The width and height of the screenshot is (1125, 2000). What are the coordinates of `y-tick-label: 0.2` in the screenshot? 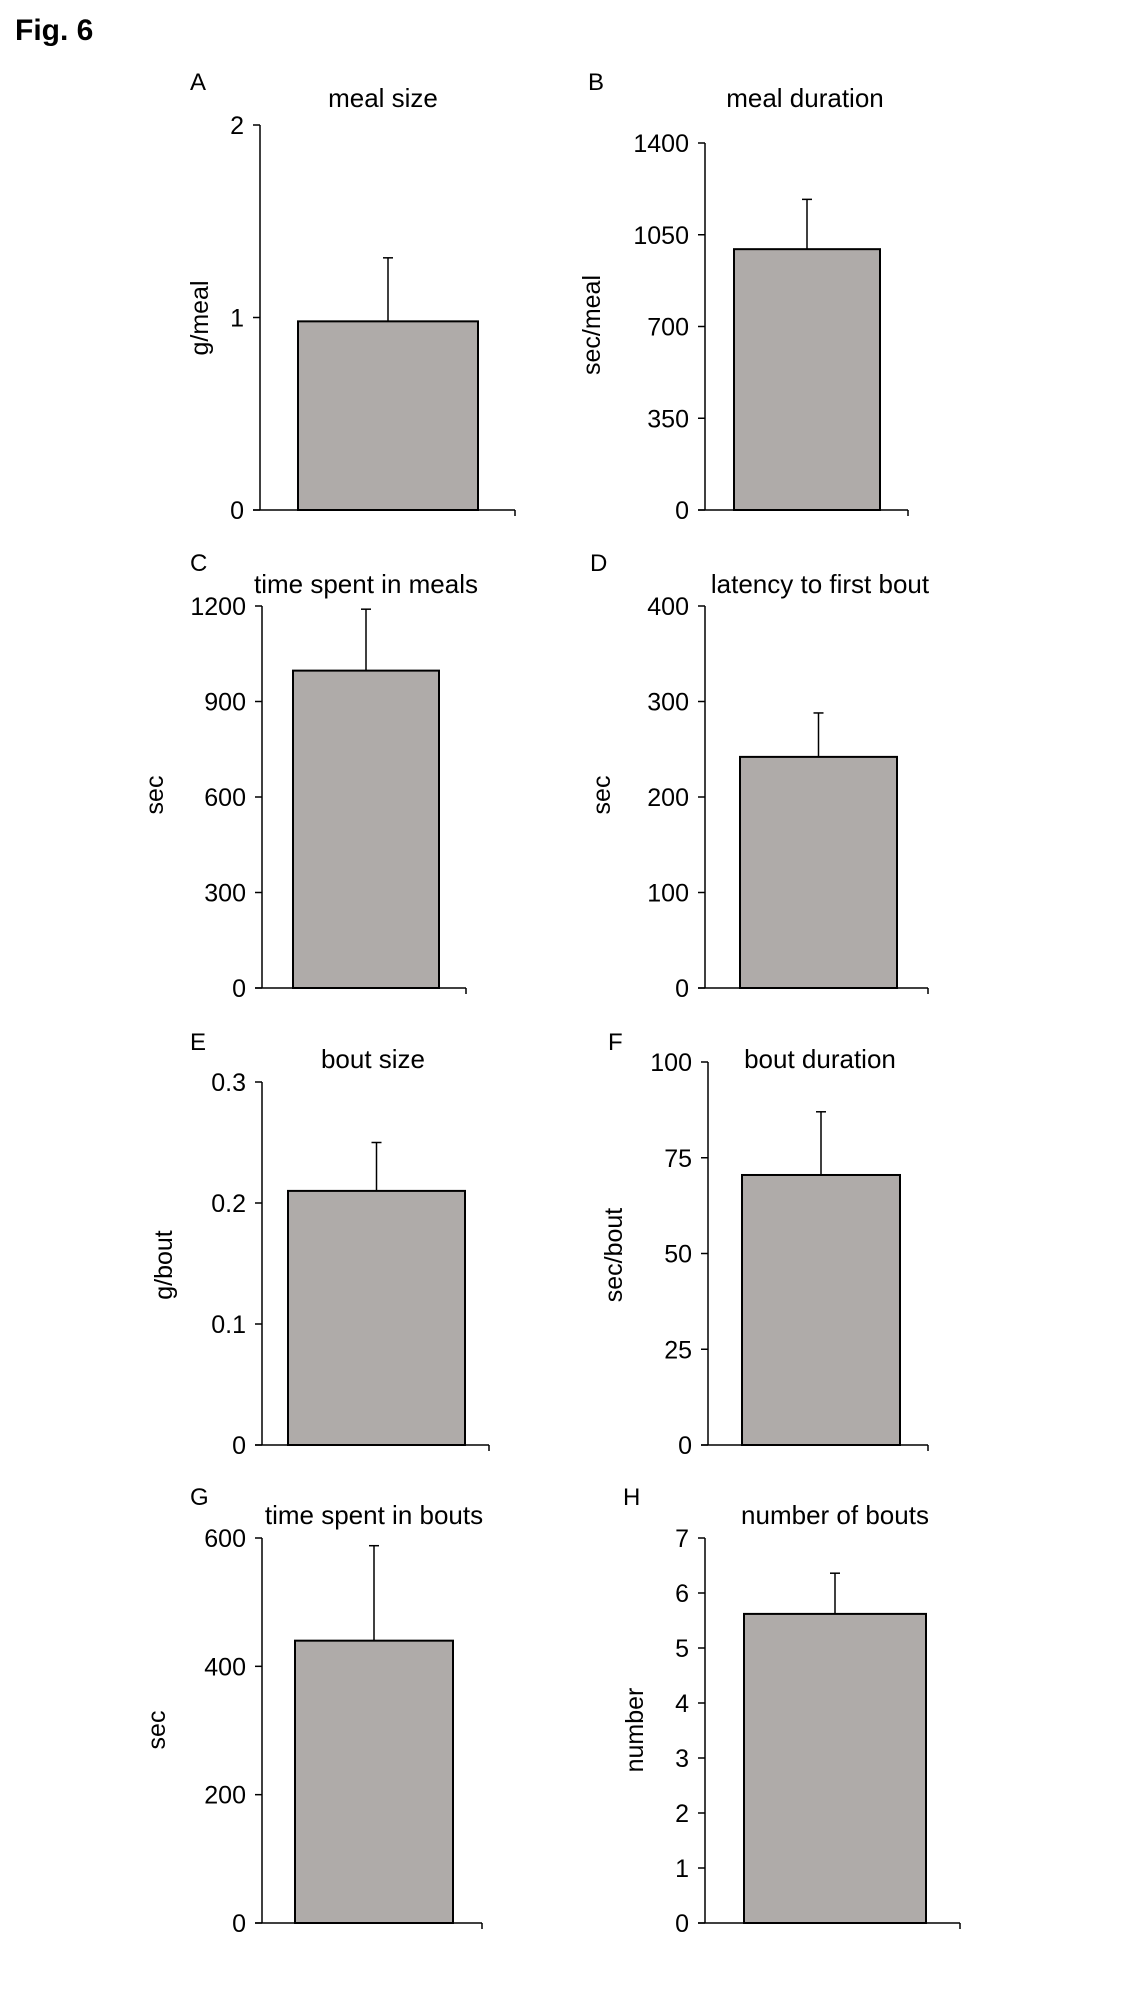 It's located at (228, 1204).